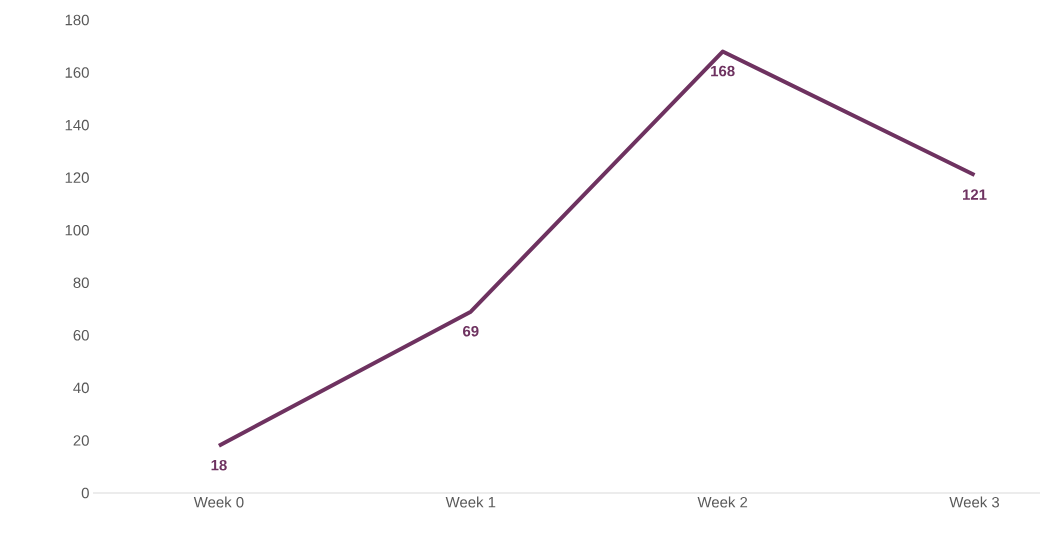  Describe the element at coordinates (219, 465) in the screenshot. I see `data-label: 18` at that location.